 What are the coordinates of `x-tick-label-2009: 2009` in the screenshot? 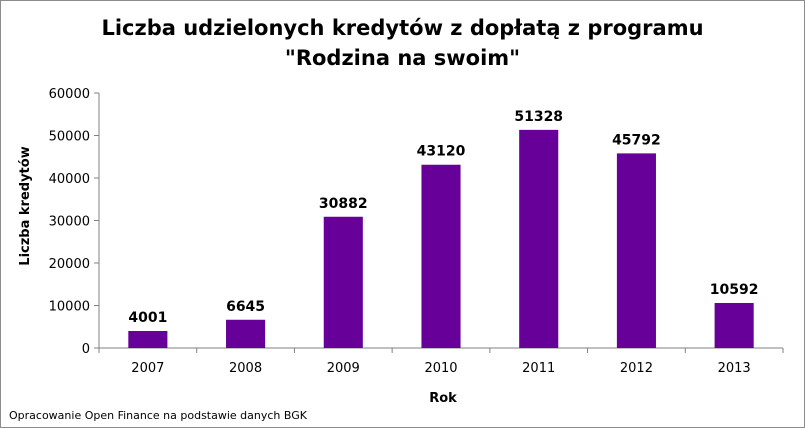 It's located at (343, 368).